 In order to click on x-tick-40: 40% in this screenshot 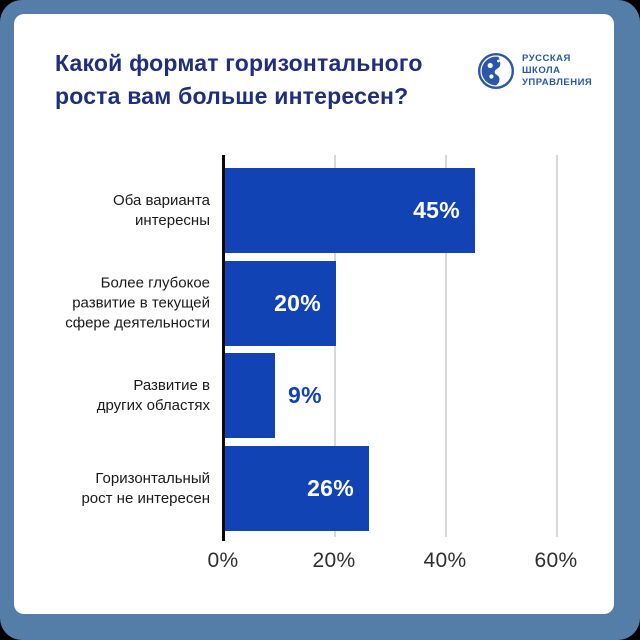, I will do `click(445, 560)`.